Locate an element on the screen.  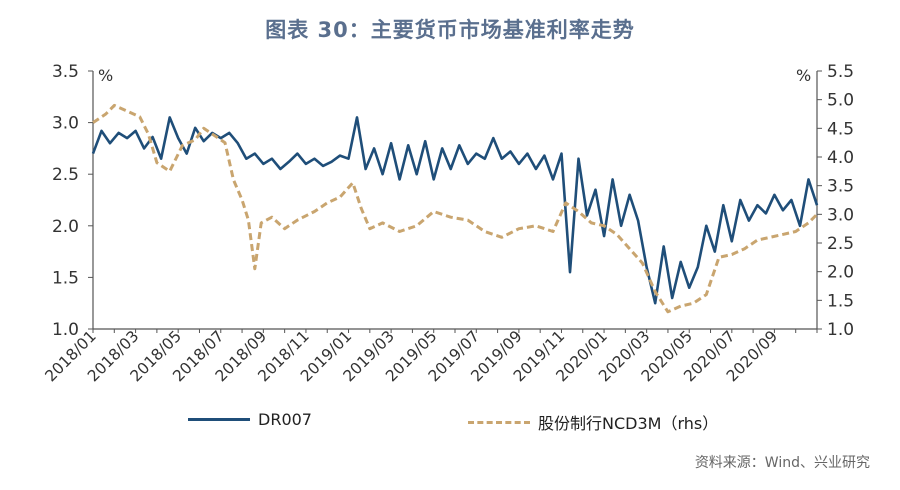
y-right-tick-label: 4.0 is located at coordinates (840, 158).